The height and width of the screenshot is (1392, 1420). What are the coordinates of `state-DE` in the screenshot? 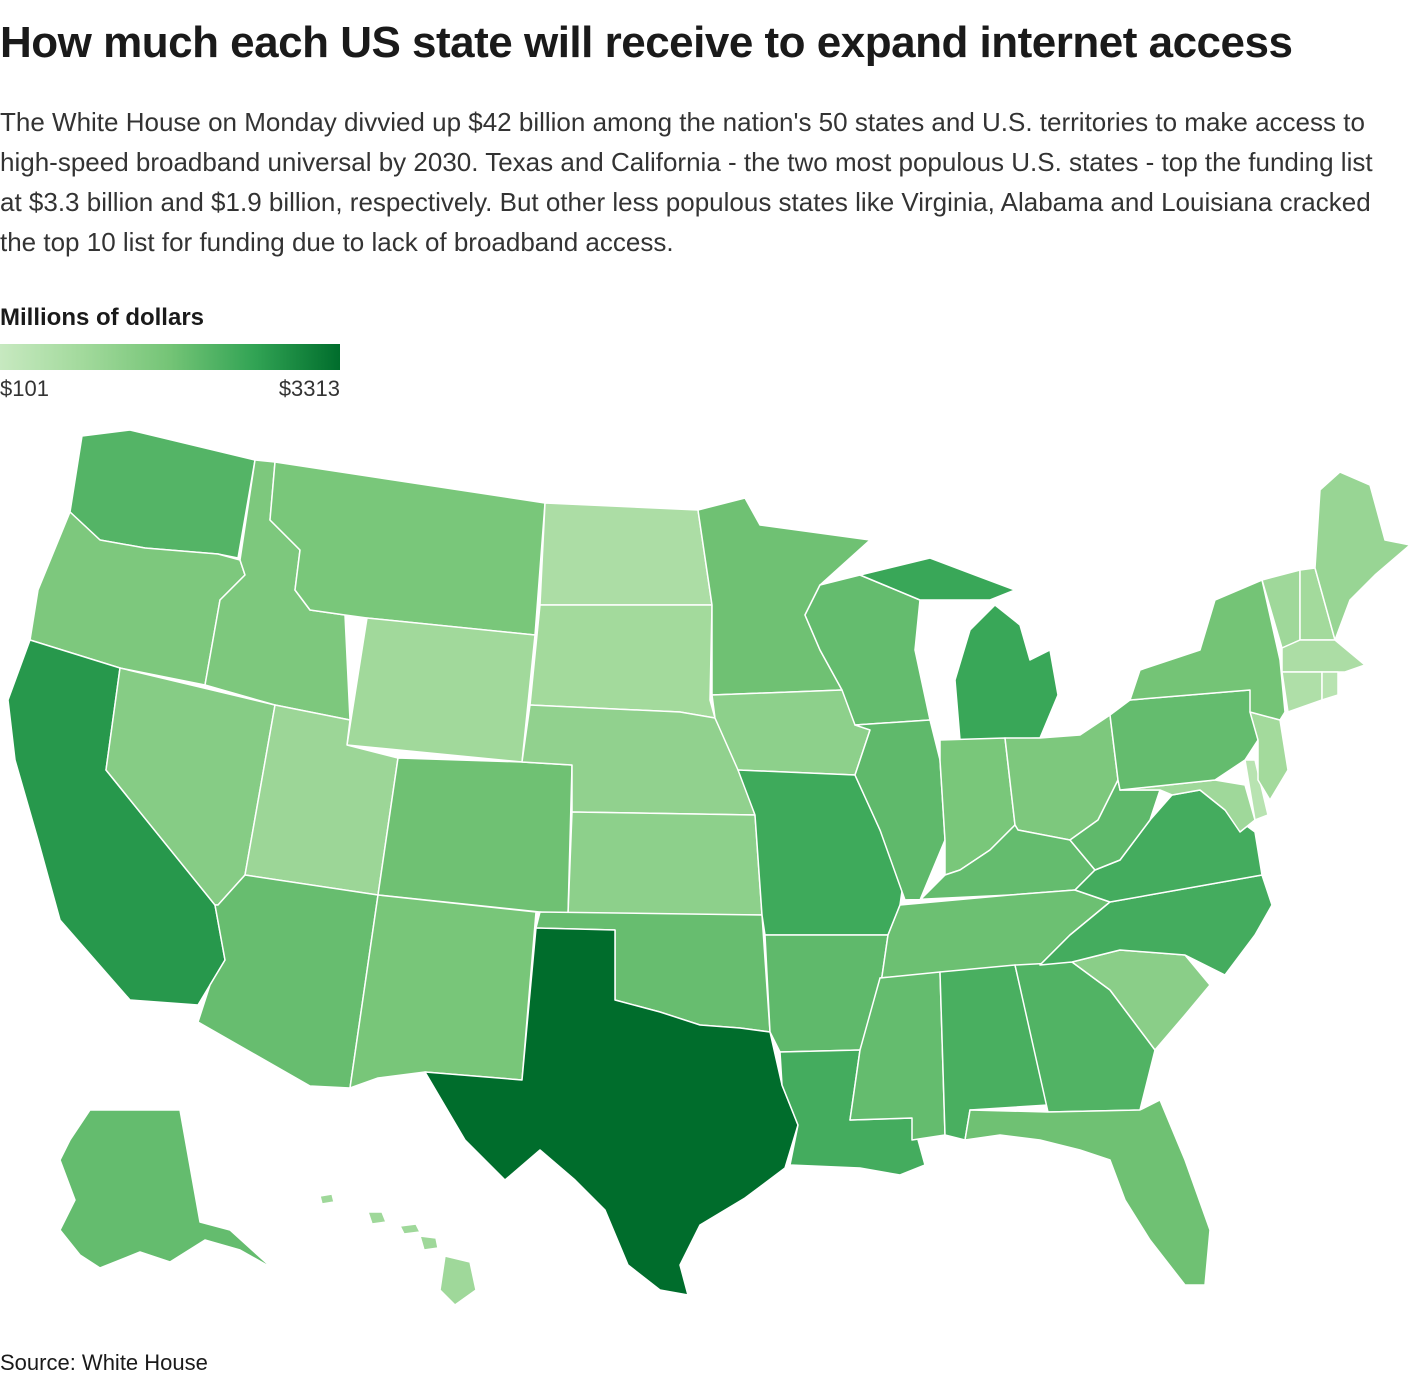 It's located at (1256, 790).